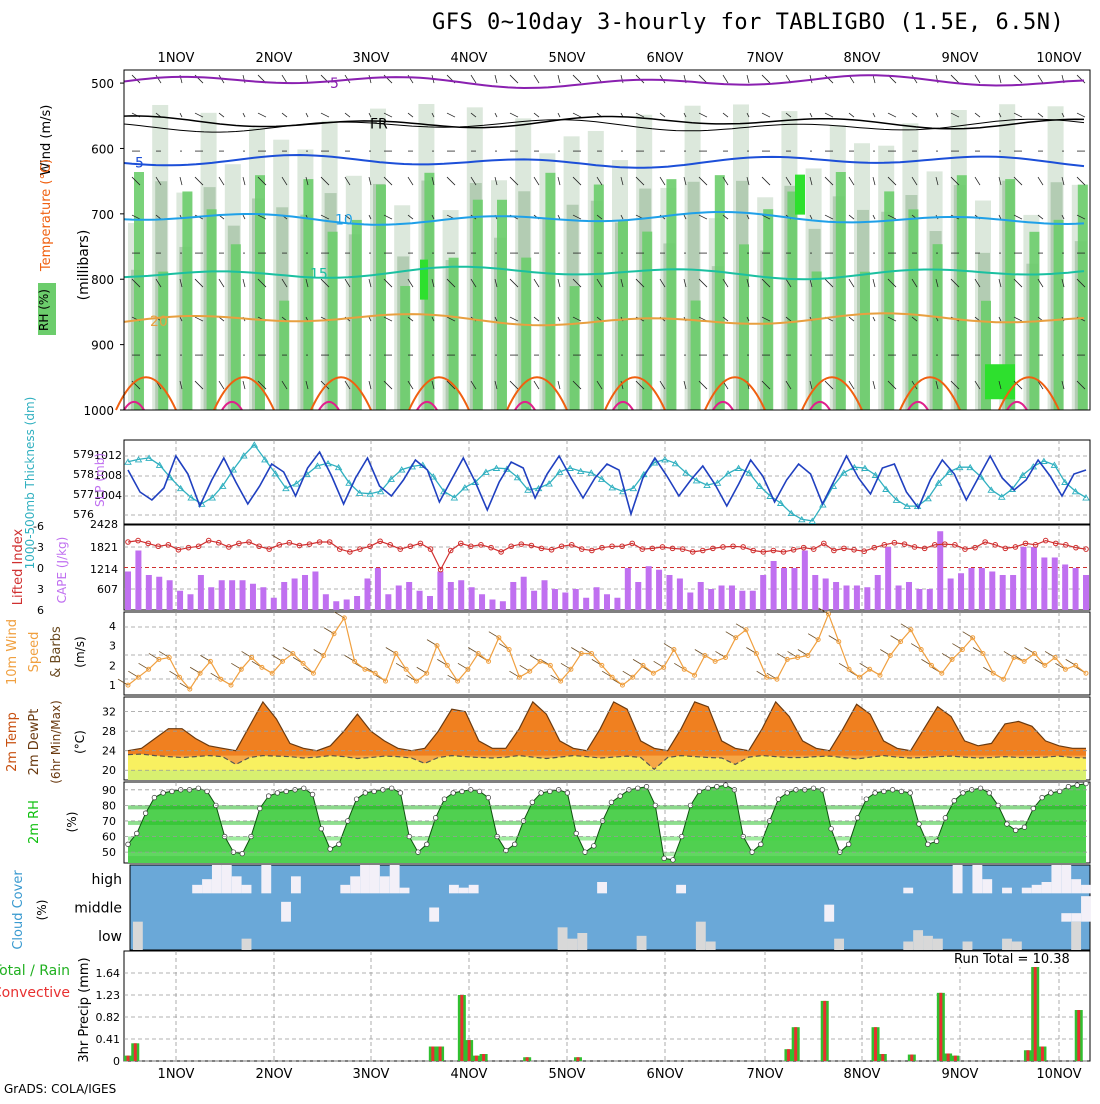  Describe the element at coordinates (469, 58) in the screenshot. I see `x-label-top: 4NOV` at that location.